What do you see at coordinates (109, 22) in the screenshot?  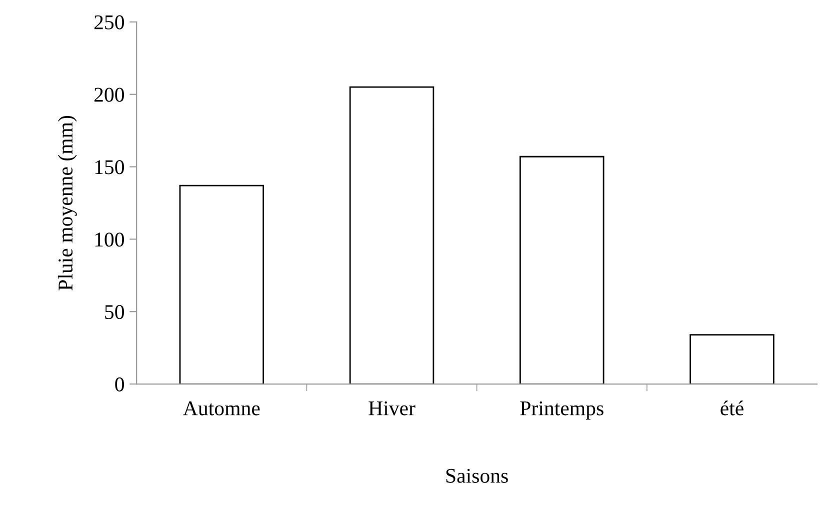 I see `y-tick-label: 250` at bounding box center [109, 22].